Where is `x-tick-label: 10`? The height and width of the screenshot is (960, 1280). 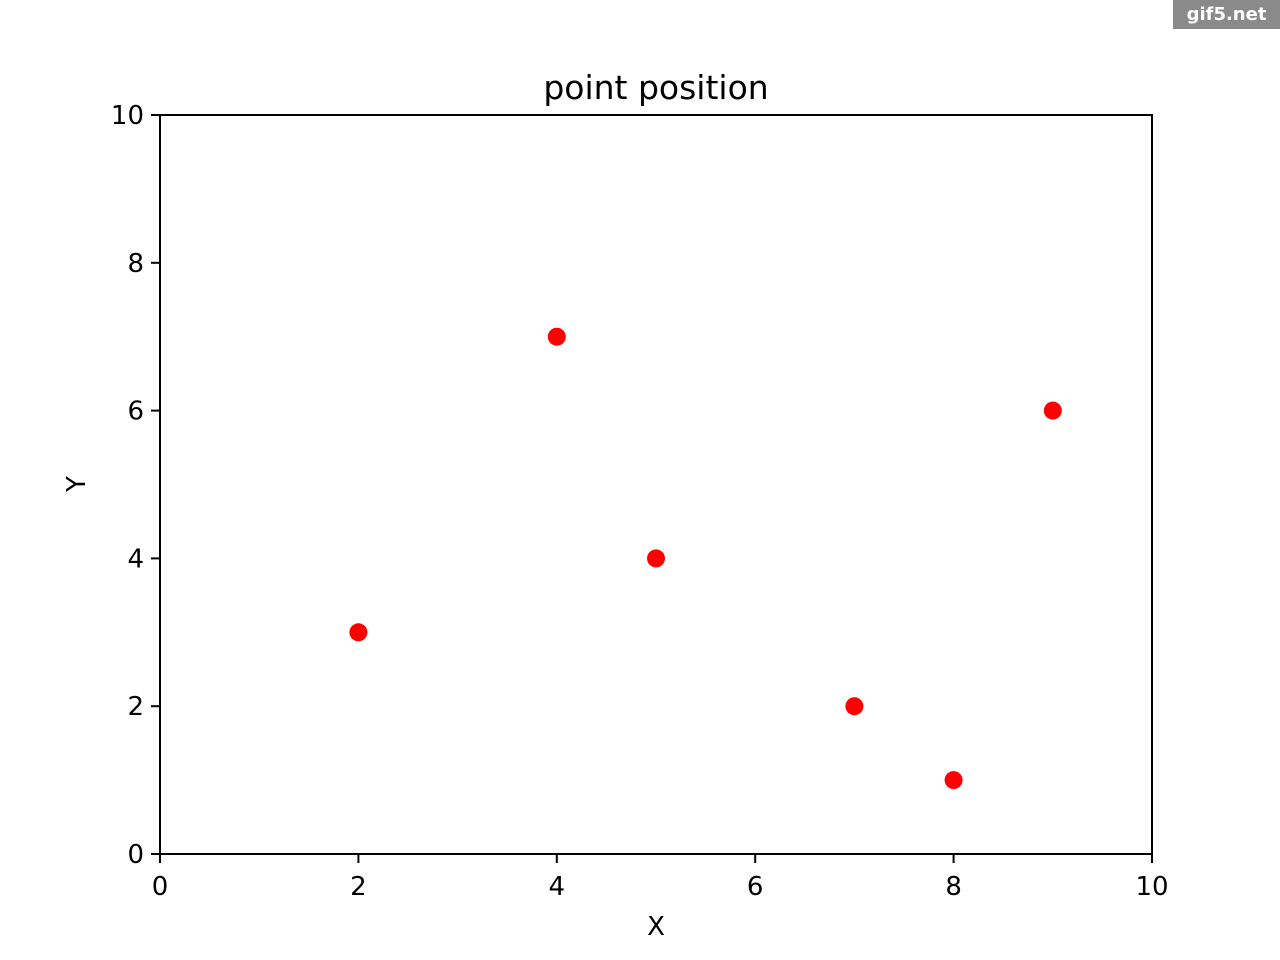
x-tick-label: 10 is located at coordinates (1151, 887).